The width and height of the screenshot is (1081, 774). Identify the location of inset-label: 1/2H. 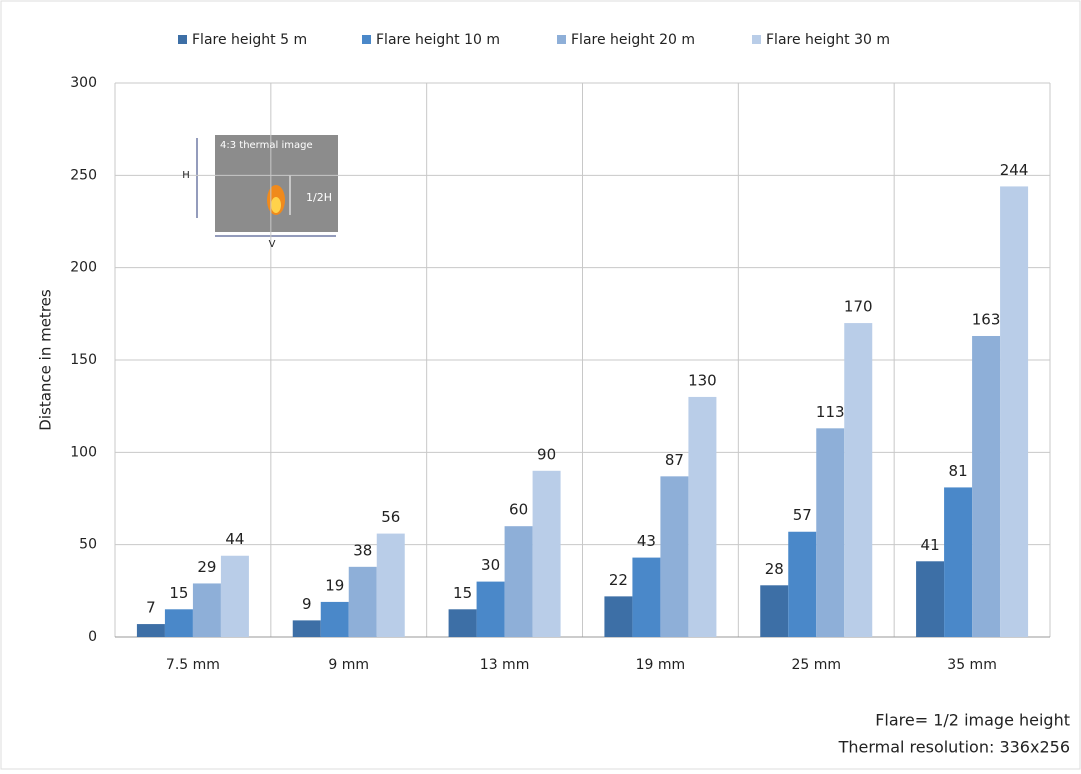
(319, 197).